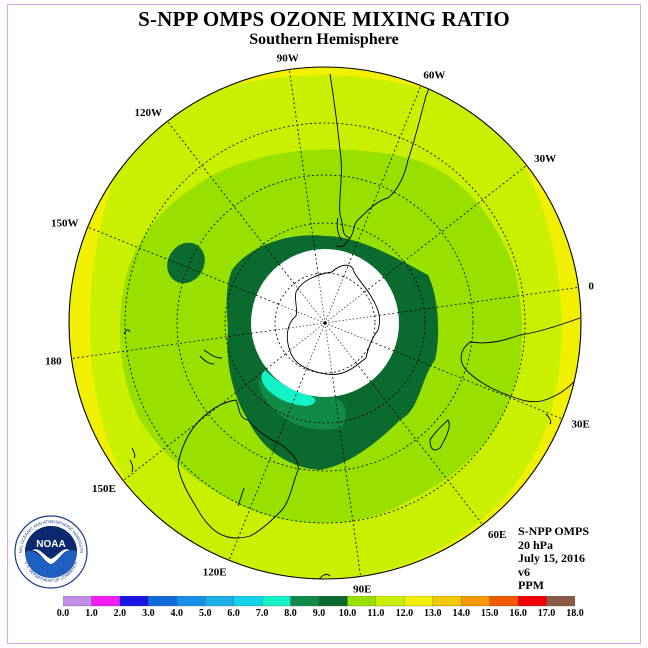 The height and width of the screenshot is (648, 648). What do you see at coordinates (211, 357) in the screenshot?
I see `new-zealand-coastline` at bounding box center [211, 357].